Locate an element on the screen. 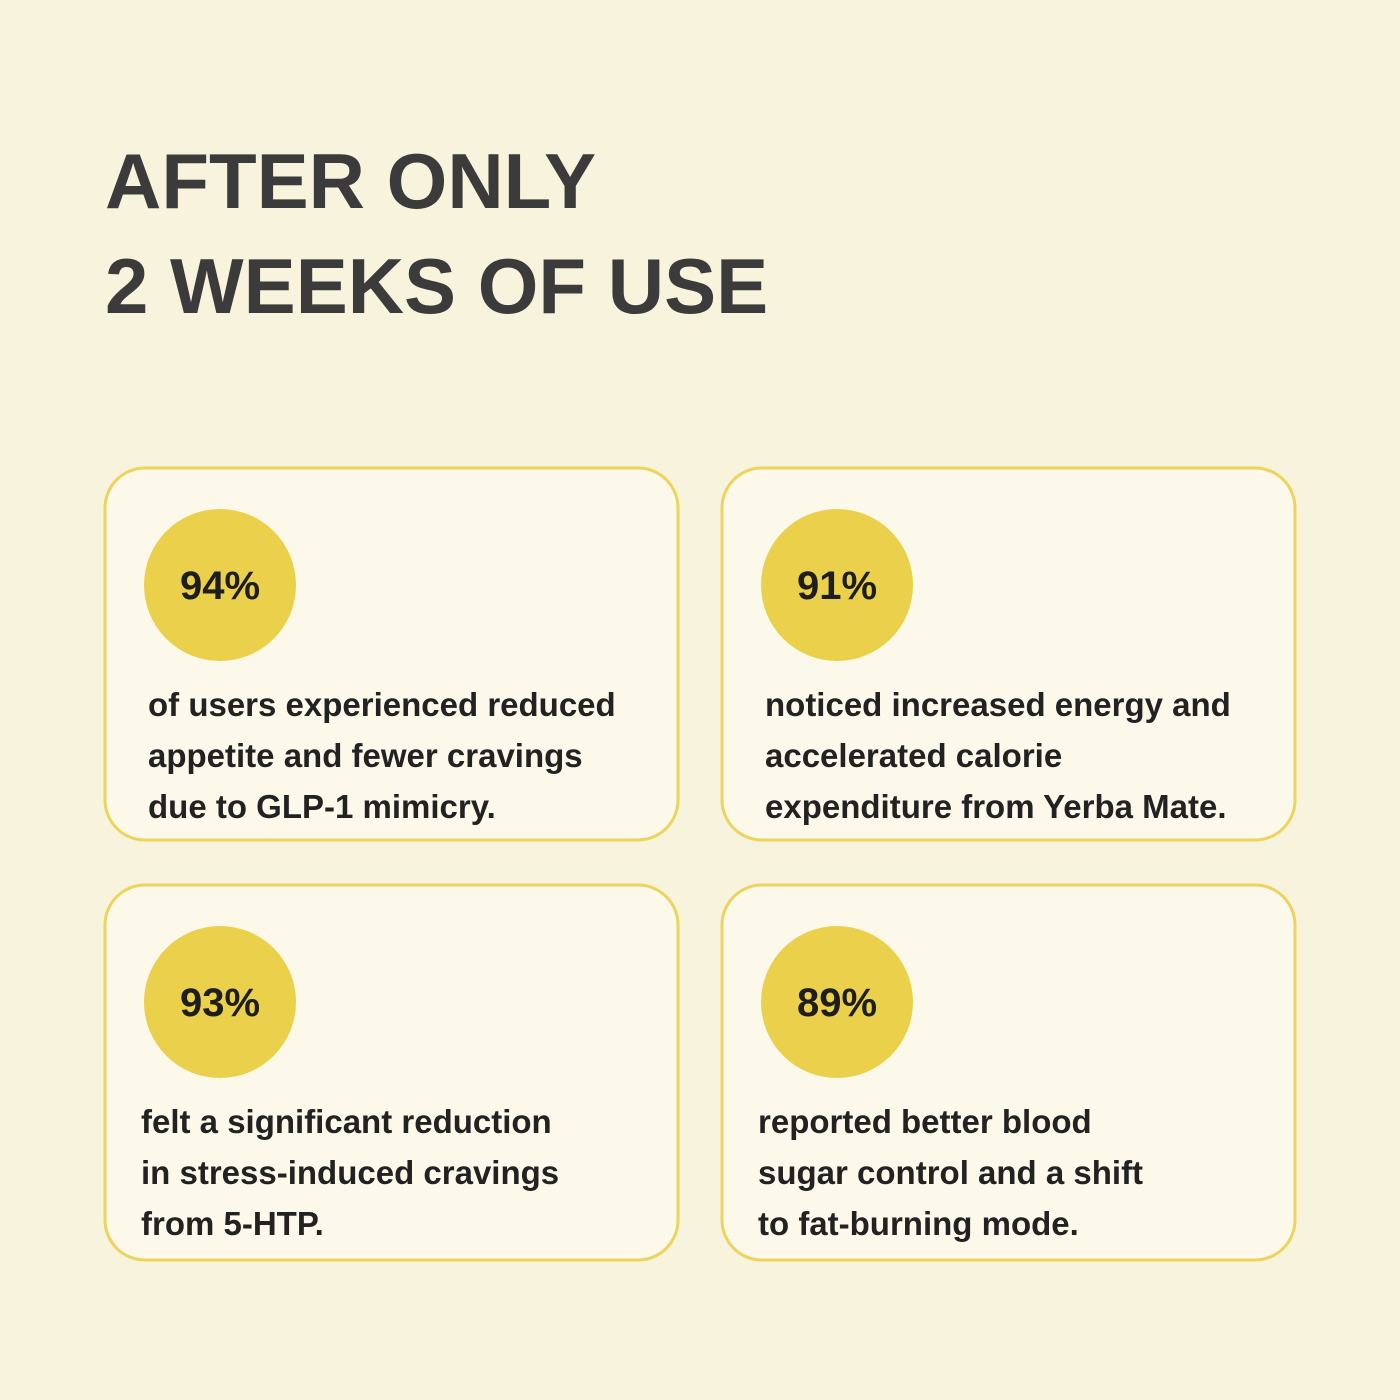  stat-value: 93% is located at coordinates (220, 1003).